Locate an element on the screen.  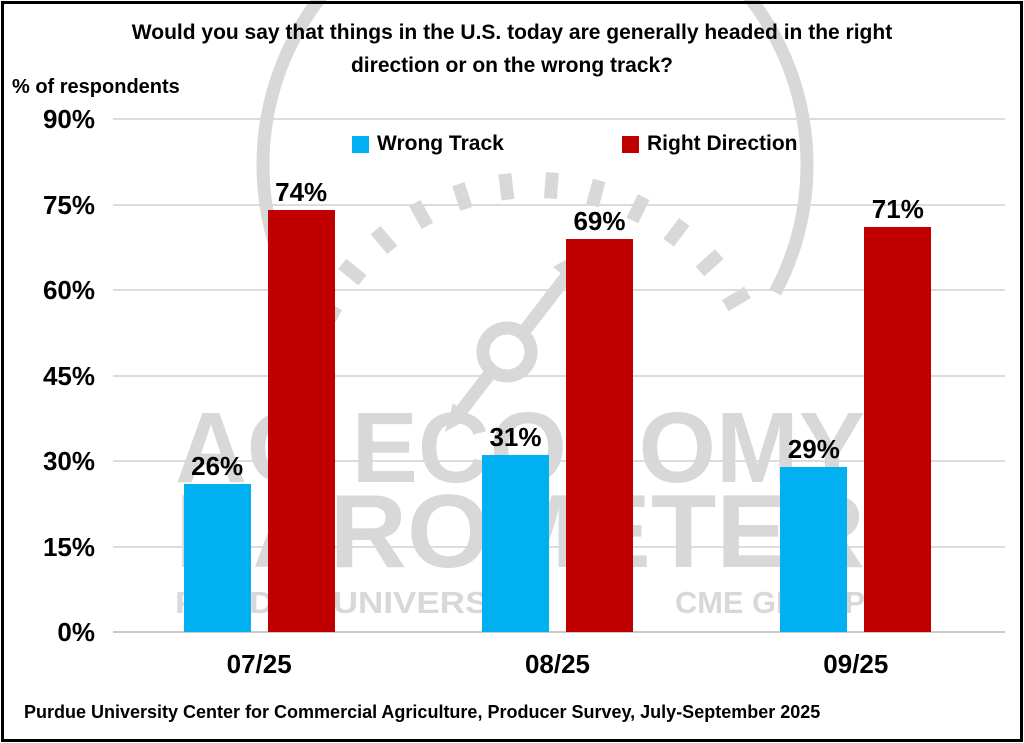
bar-value-label-right-direction-07-25: 74% is located at coordinates (301, 192).